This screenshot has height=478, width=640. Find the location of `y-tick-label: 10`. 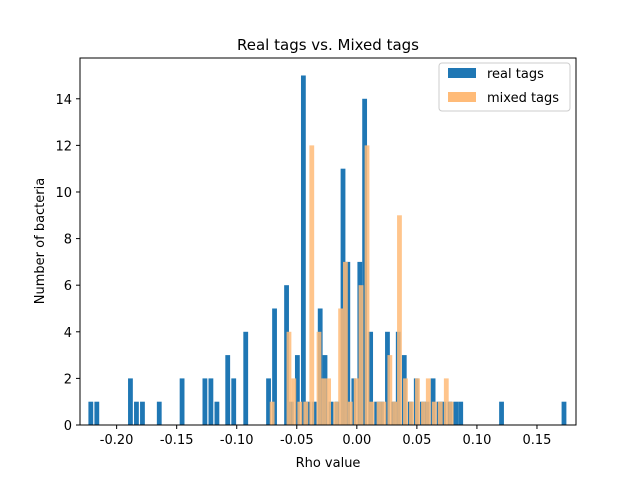

y-tick-label: 10 is located at coordinates (63, 193).